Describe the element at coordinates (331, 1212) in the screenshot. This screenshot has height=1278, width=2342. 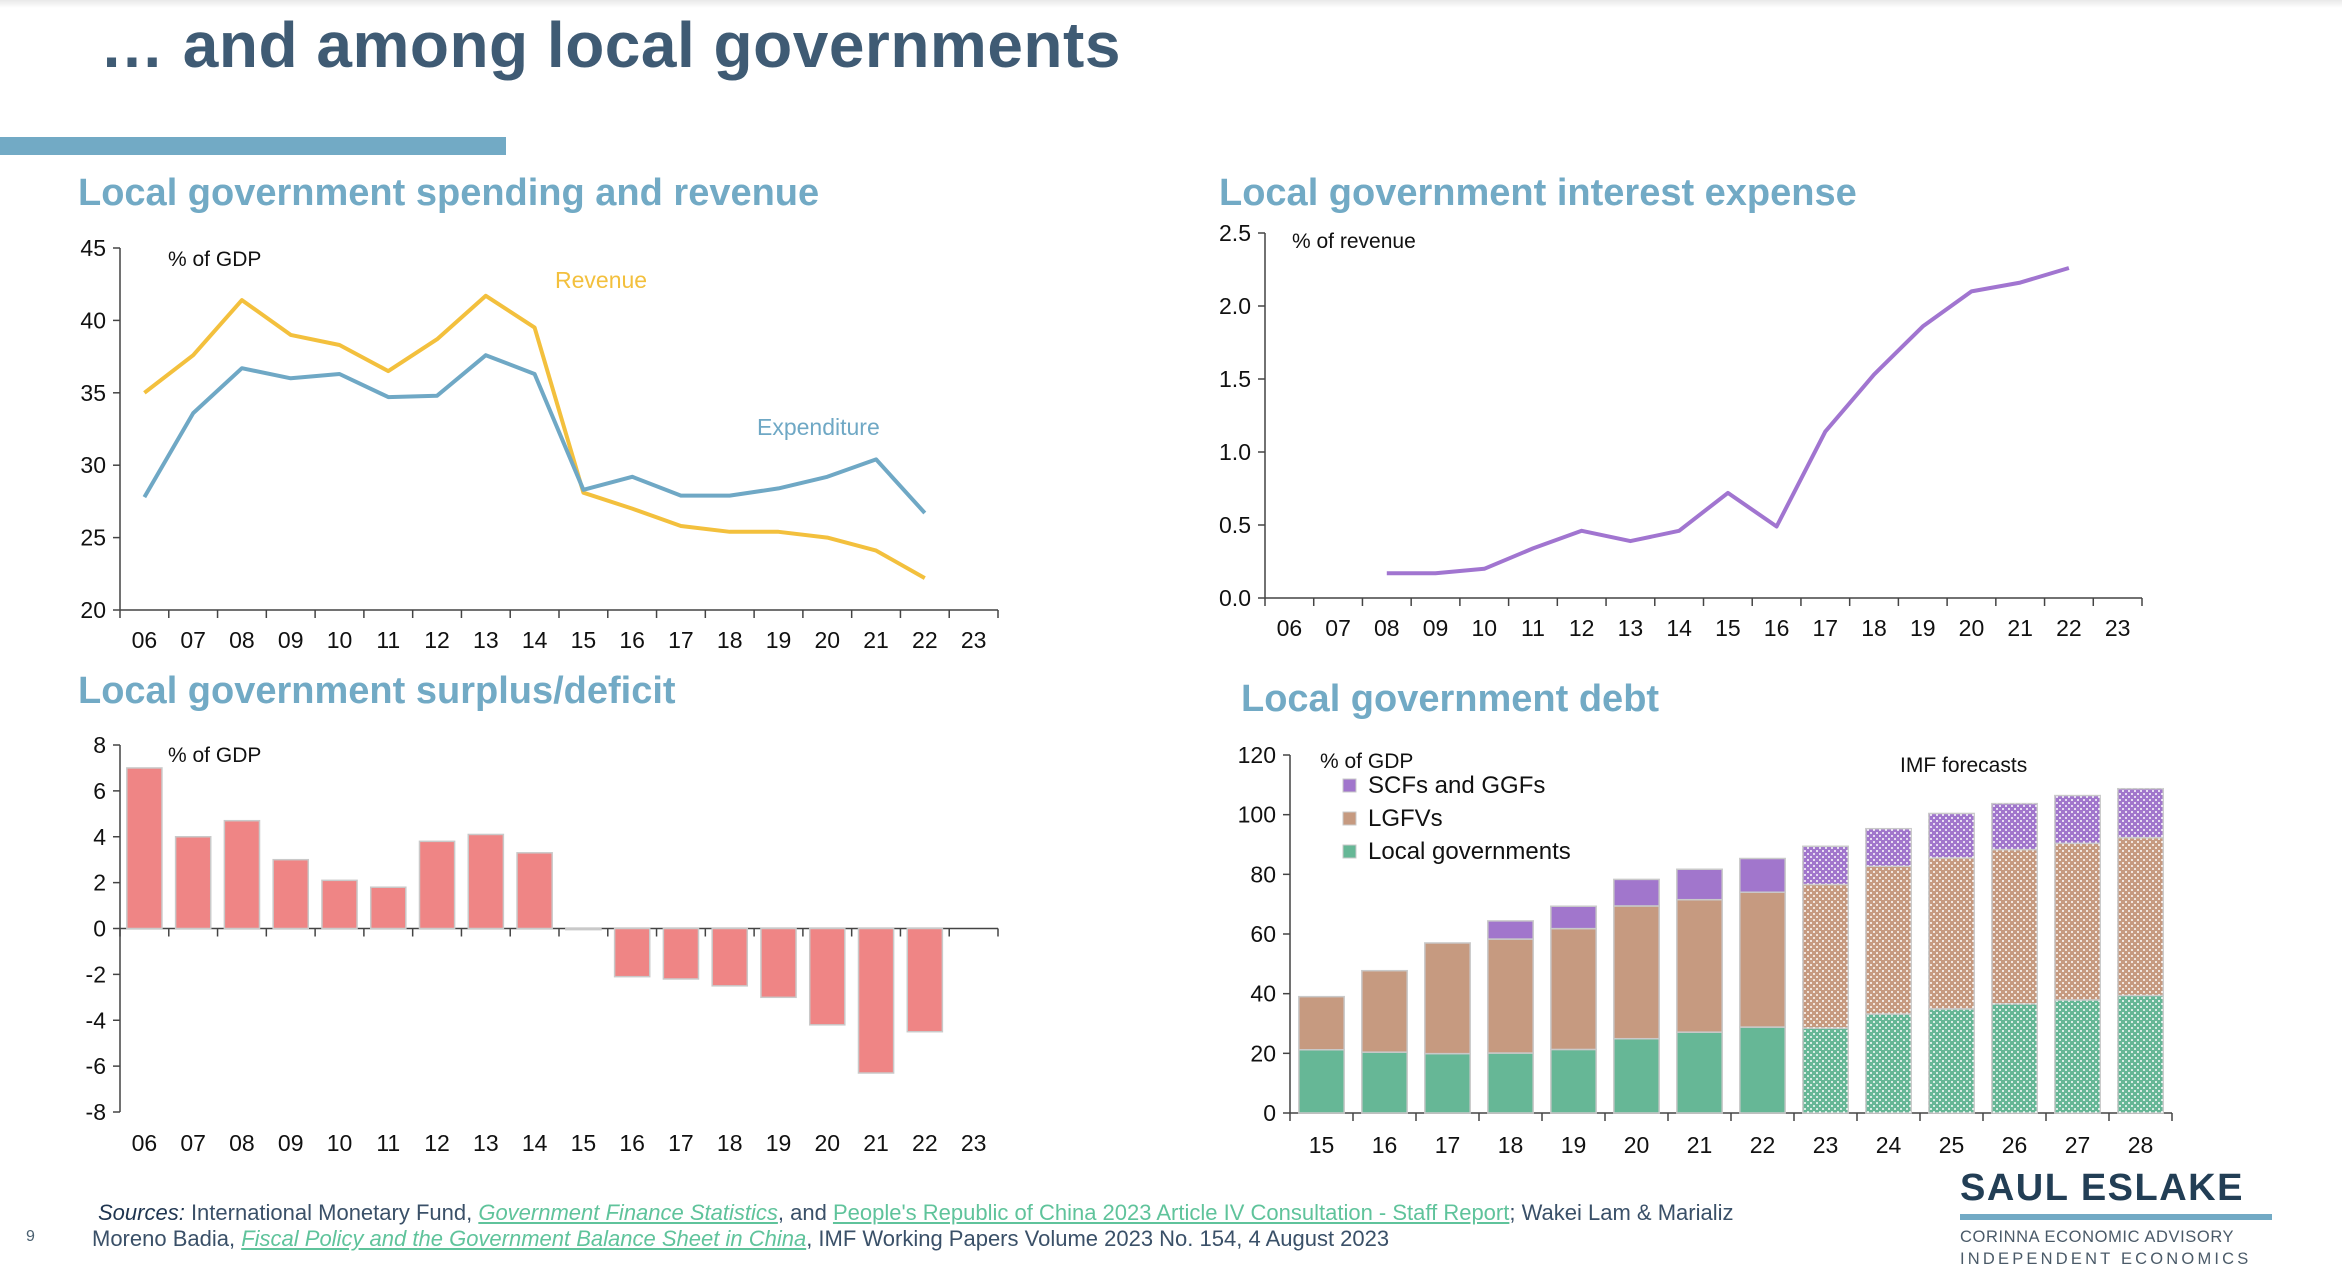
I see `sources-text: International Monetary Fund,` at that location.